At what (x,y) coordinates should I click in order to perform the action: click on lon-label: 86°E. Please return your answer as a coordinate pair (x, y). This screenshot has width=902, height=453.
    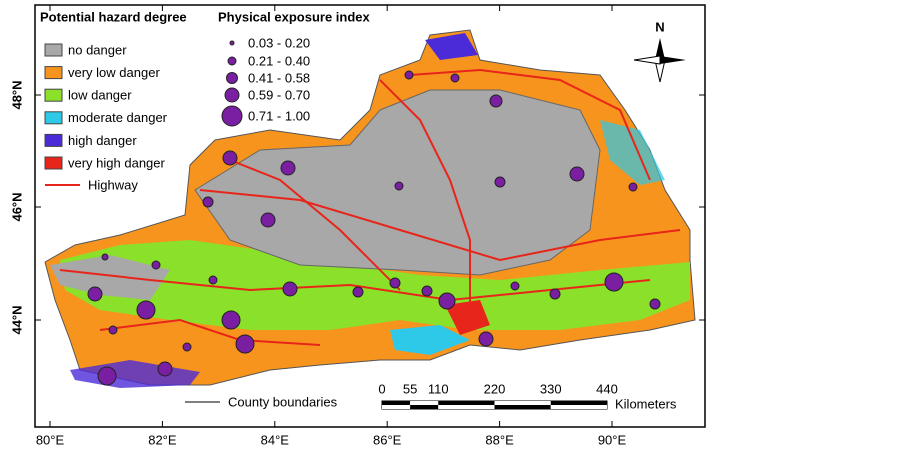
    Looking at the image, I should click on (387, 439).